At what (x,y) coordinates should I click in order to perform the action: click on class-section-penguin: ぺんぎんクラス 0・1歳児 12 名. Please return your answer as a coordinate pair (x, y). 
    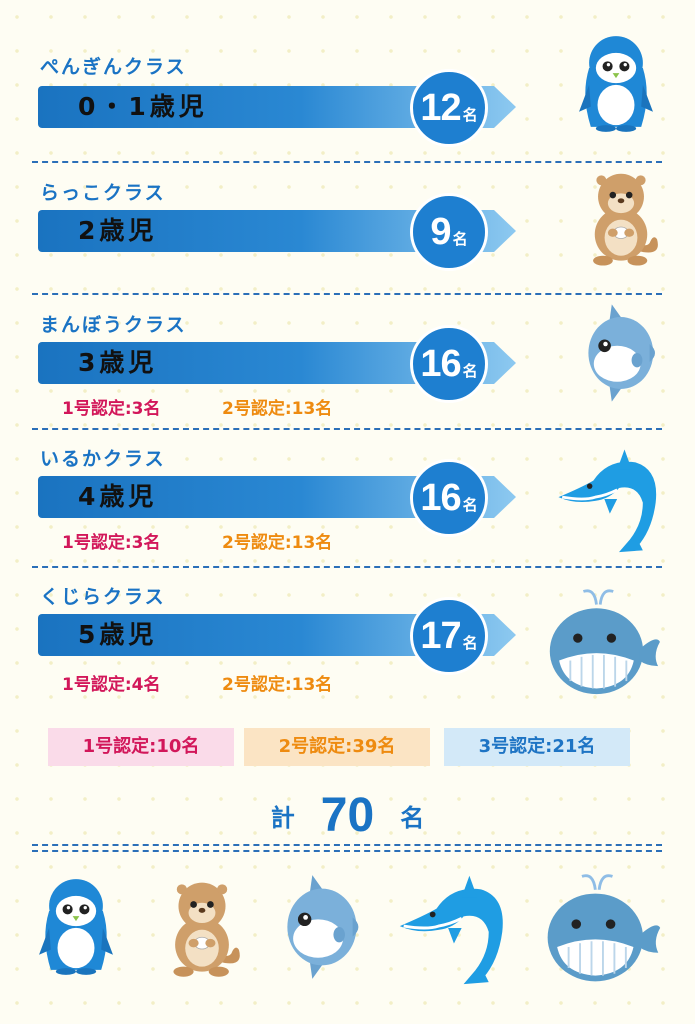
    Looking at the image, I should click on (347, 99).